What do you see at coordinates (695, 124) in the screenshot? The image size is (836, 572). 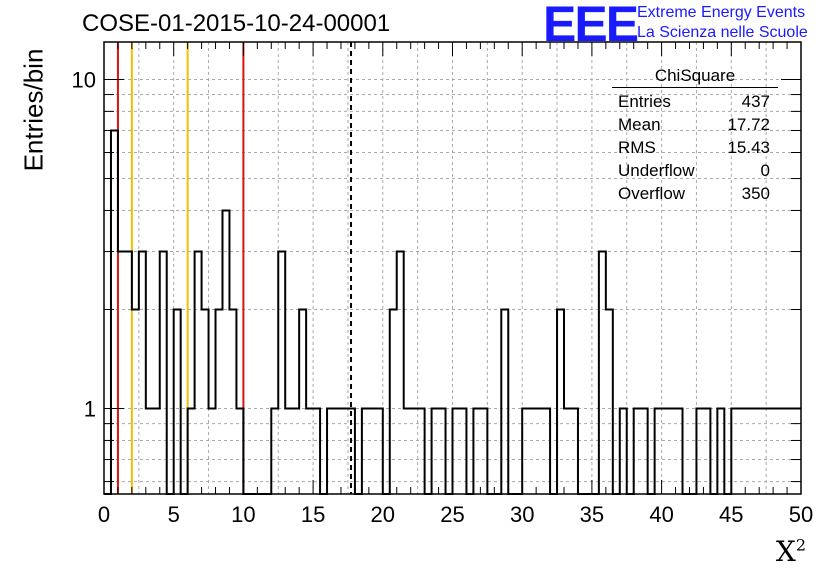 I see `stat-row-mean: Mean 17.72` at bounding box center [695, 124].